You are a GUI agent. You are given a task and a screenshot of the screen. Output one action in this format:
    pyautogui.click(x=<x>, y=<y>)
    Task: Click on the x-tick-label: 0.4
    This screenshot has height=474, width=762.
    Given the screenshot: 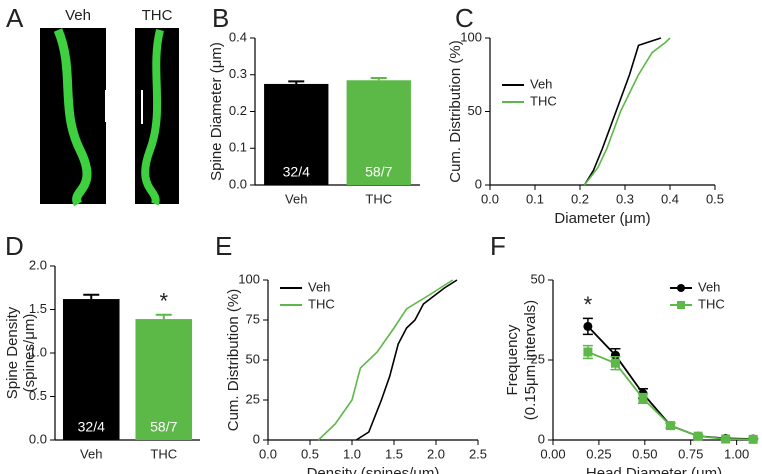 What is the action you would take?
    pyautogui.click(x=670, y=198)
    